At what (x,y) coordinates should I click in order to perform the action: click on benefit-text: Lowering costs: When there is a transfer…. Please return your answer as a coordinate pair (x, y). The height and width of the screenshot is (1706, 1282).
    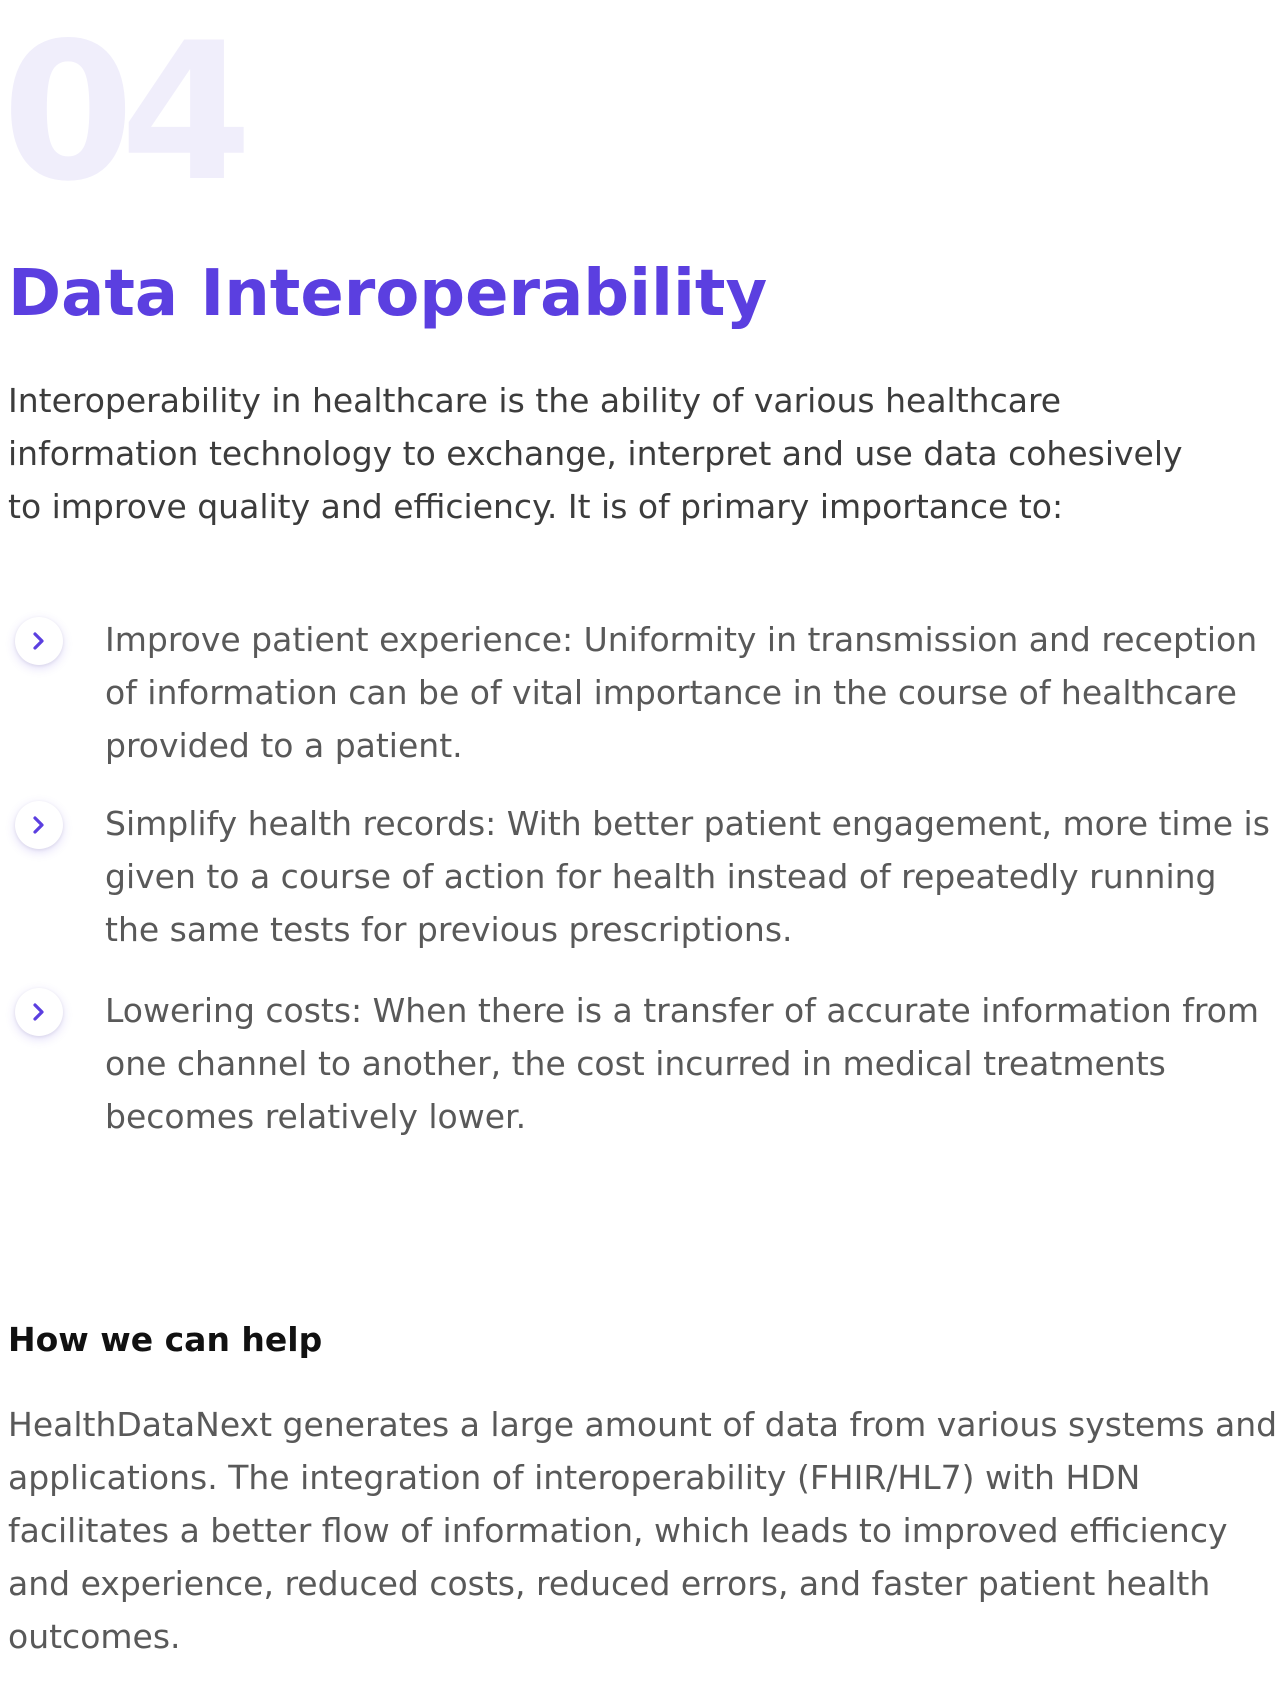
    Looking at the image, I should click on (682, 1063).